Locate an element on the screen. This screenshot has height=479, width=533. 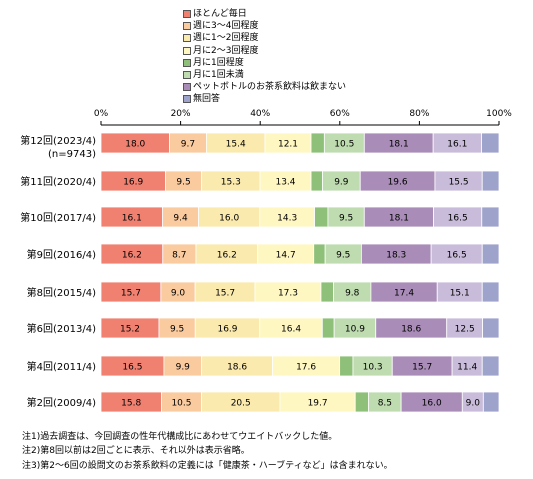
category-label: 第8回(2015/4) is located at coordinates (61, 292).